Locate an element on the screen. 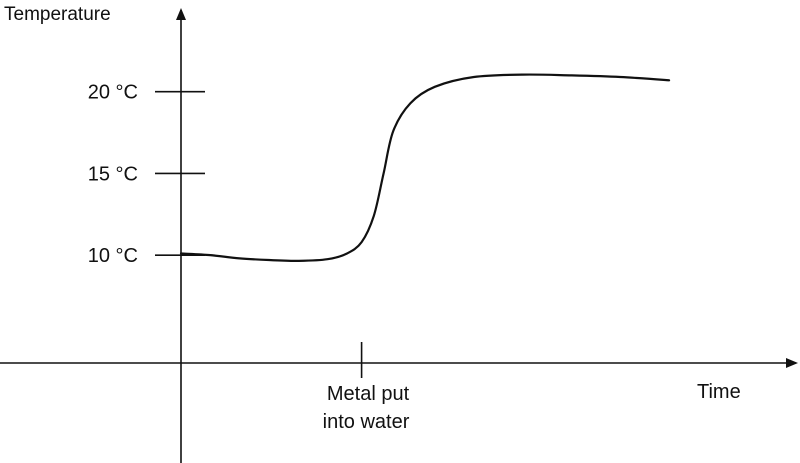 This screenshot has height=463, width=800. event-label-line1: Metal put is located at coordinates (368, 394).